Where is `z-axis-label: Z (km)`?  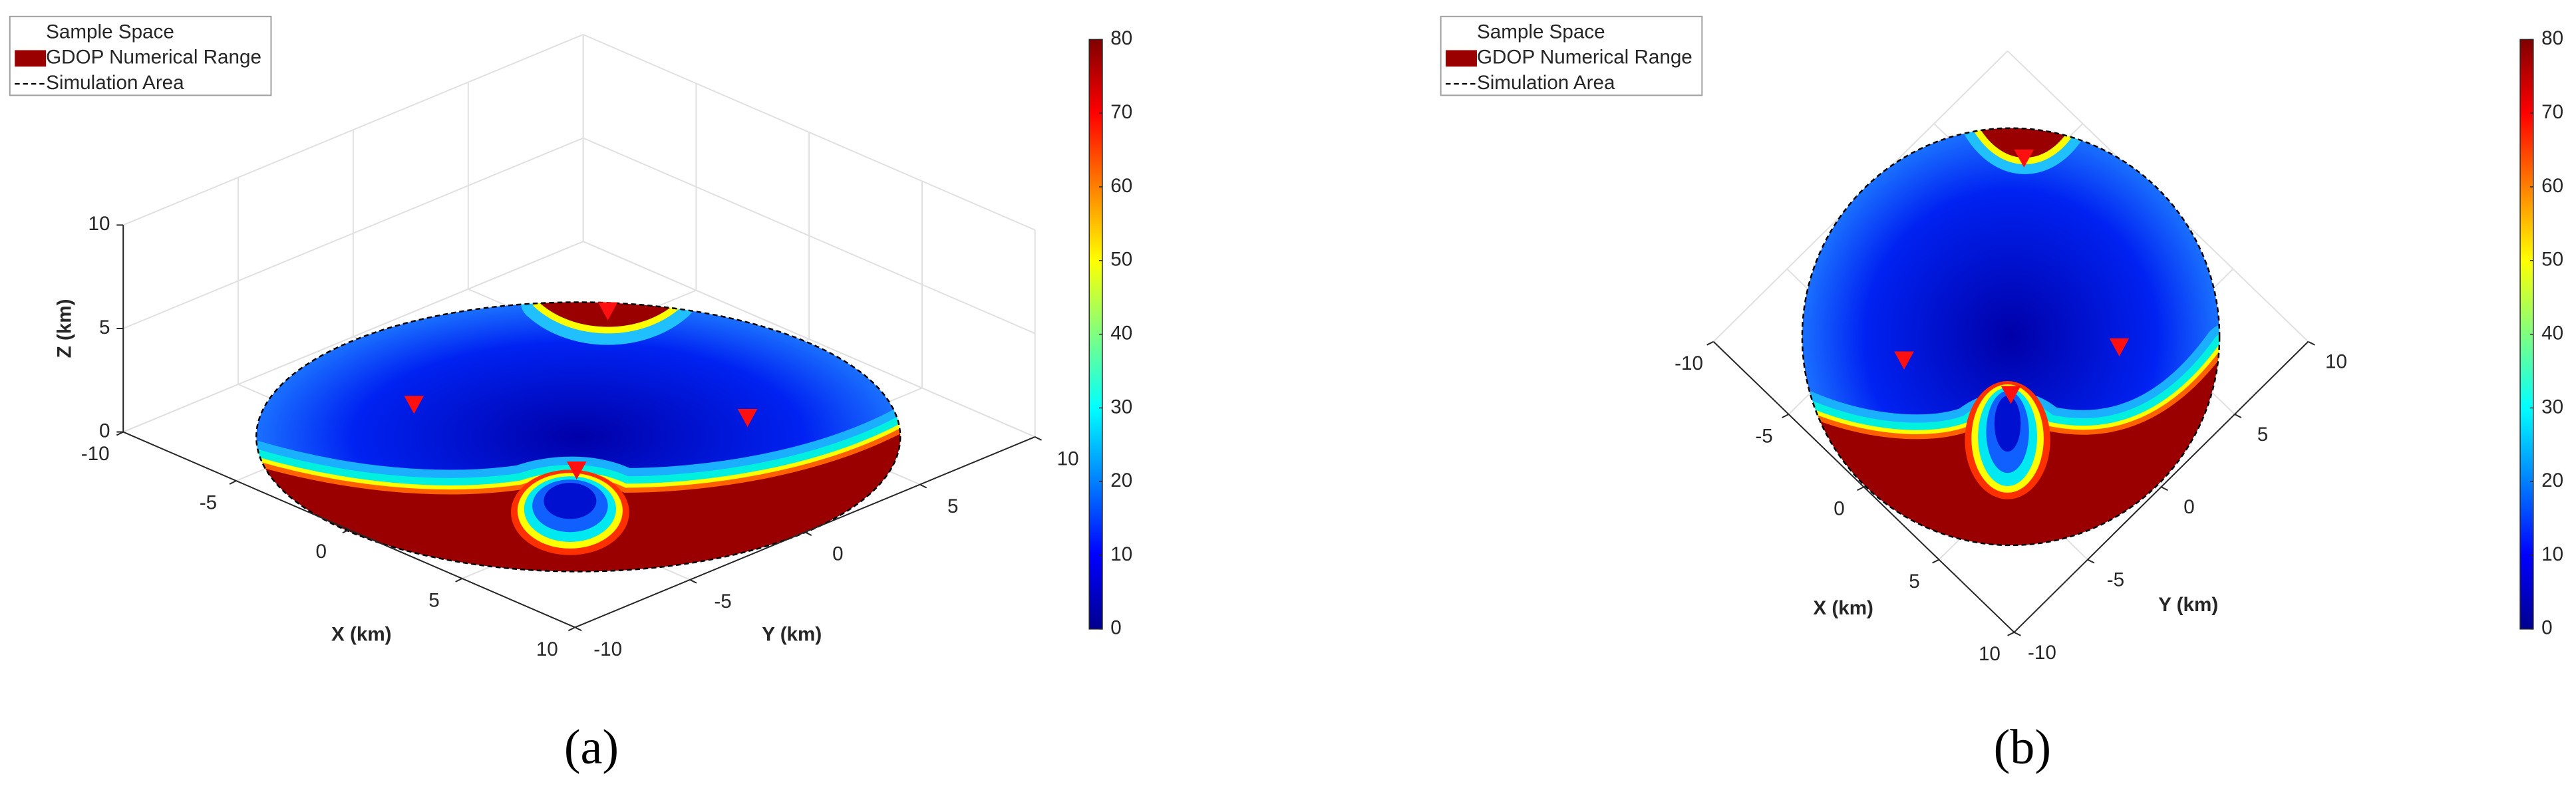
z-axis-label: Z (km) is located at coordinates (65, 328).